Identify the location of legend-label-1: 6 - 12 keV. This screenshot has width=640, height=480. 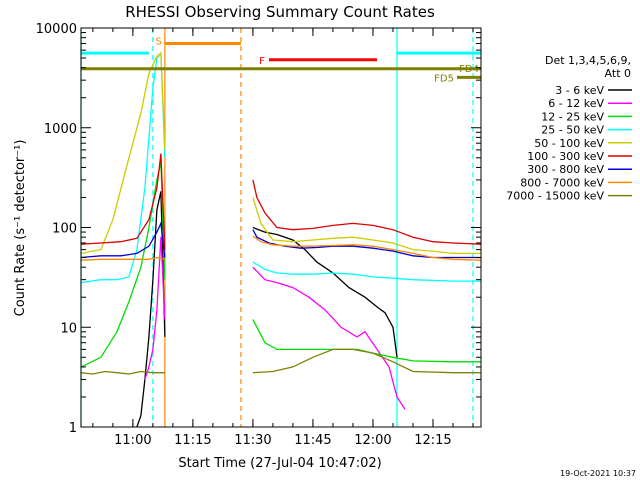
(576, 103).